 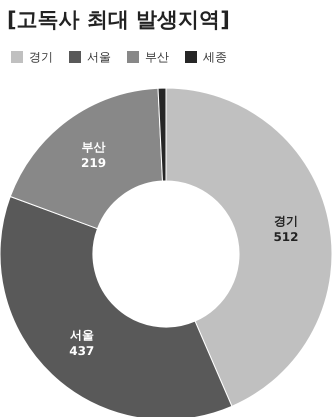 What do you see at coordinates (41, 57) in the screenshot?
I see `legend-label: 경기` at bounding box center [41, 57].